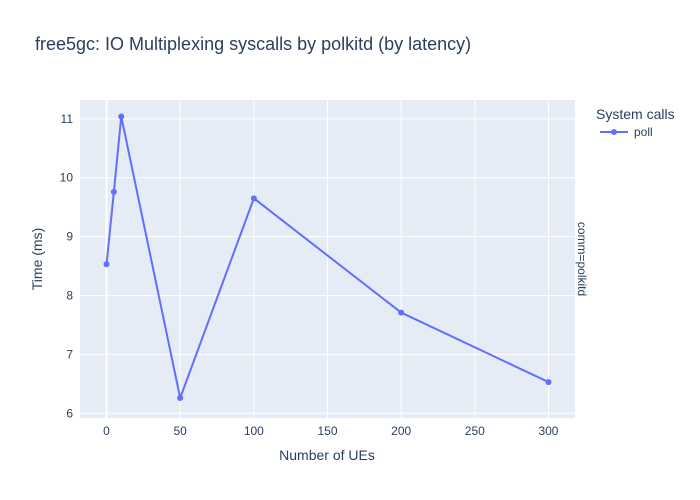 The width and height of the screenshot is (700, 500). Describe the element at coordinates (643, 132) in the screenshot. I see `legend-item-poll: poll` at that location.